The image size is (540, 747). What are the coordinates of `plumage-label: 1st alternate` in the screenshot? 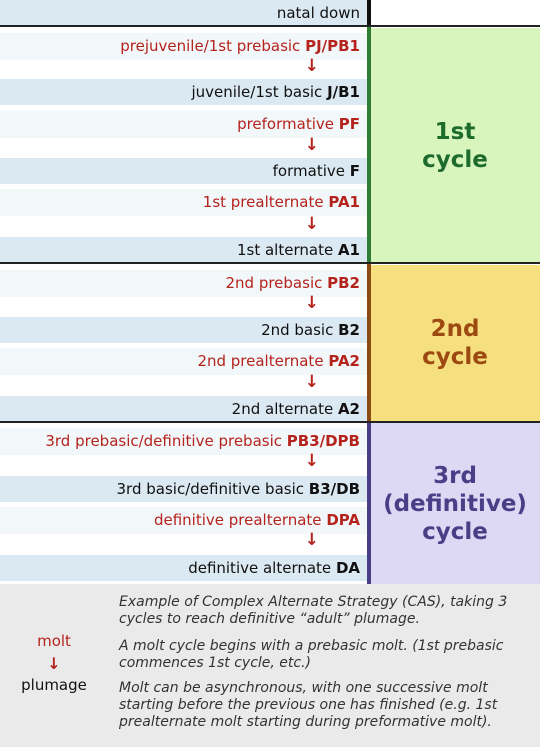 It's located at (287, 250).